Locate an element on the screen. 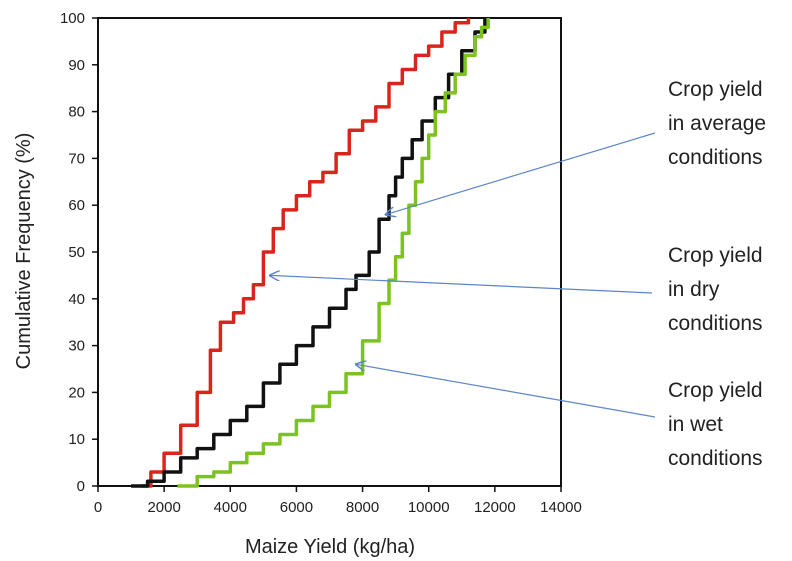 Image resolution: width=792 pixels, height=561 pixels. y-tick-label: 30 is located at coordinates (76, 346).